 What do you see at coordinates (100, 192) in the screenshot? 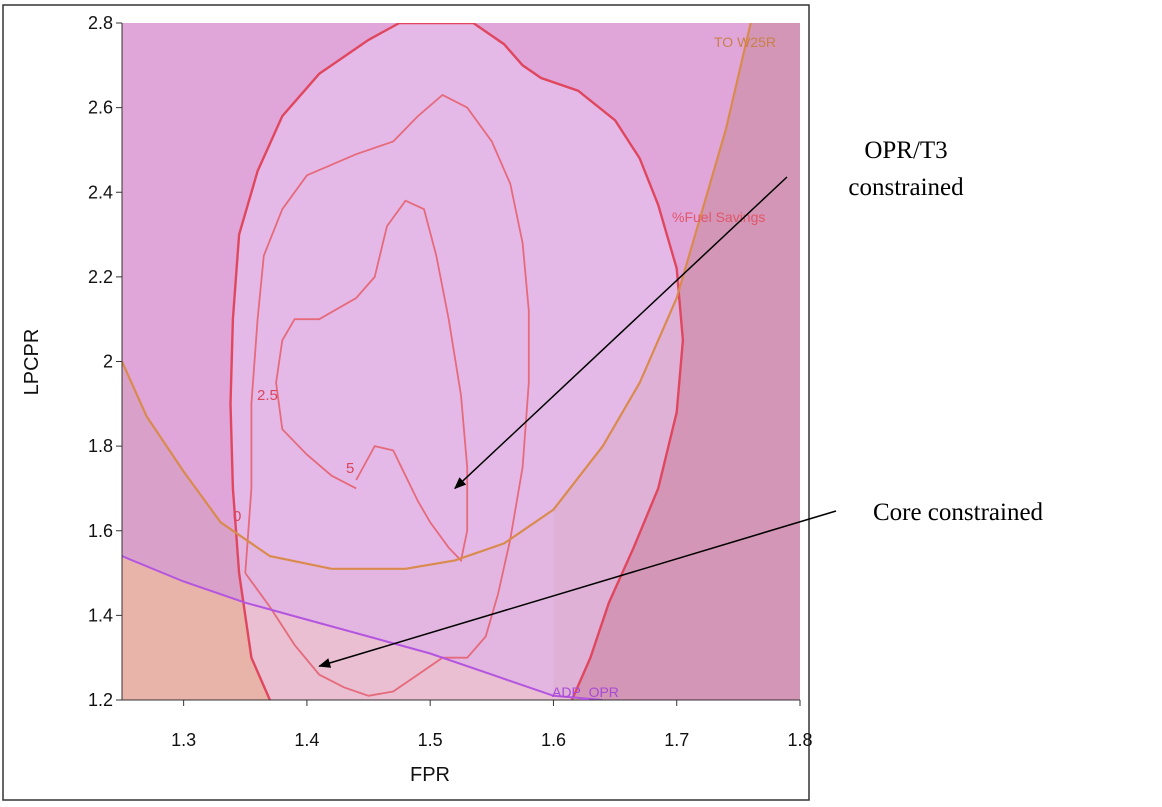
I see `y-tick-label: 2.4` at bounding box center [100, 192].